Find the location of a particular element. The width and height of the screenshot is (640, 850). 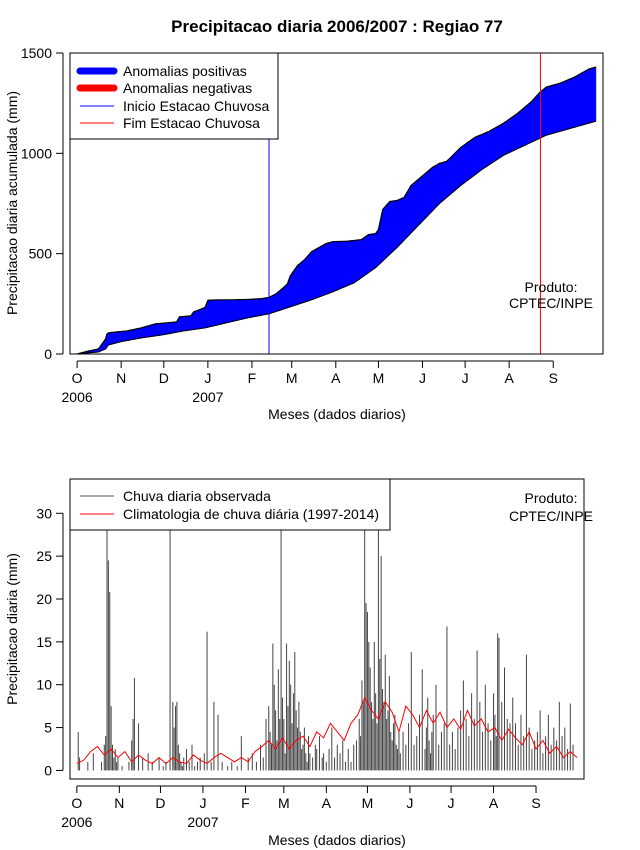

climatology-line is located at coordinates (327, 730).